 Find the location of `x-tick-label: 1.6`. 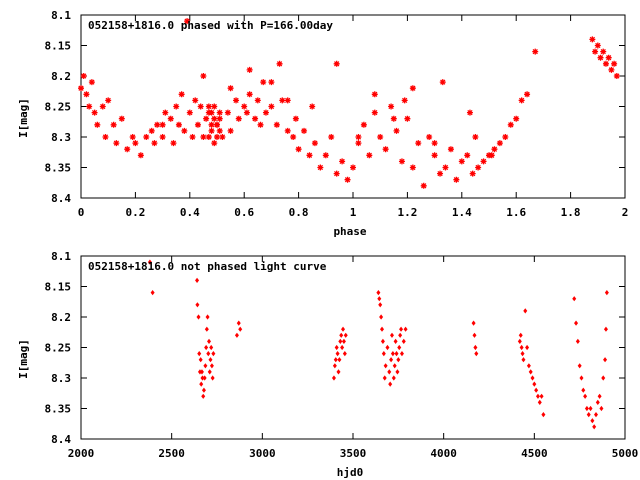

x-tick-label: 1.6 is located at coordinates (516, 212).